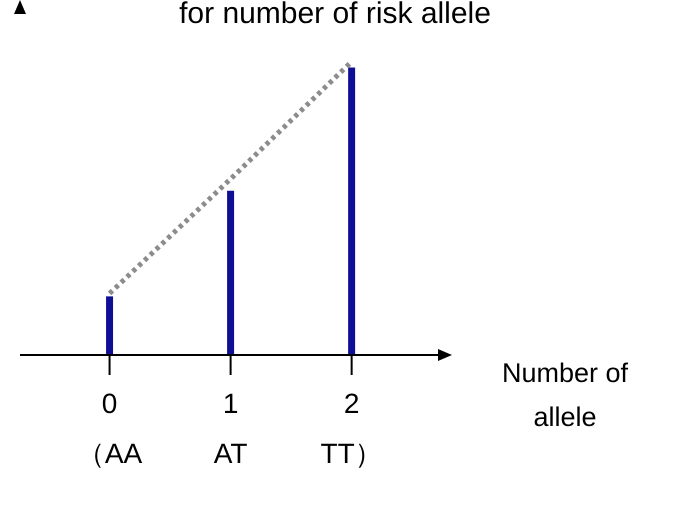 The width and height of the screenshot is (691, 508). What do you see at coordinates (565, 395) in the screenshot?
I see `x-axis-title: Number of allele` at bounding box center [565, 395].